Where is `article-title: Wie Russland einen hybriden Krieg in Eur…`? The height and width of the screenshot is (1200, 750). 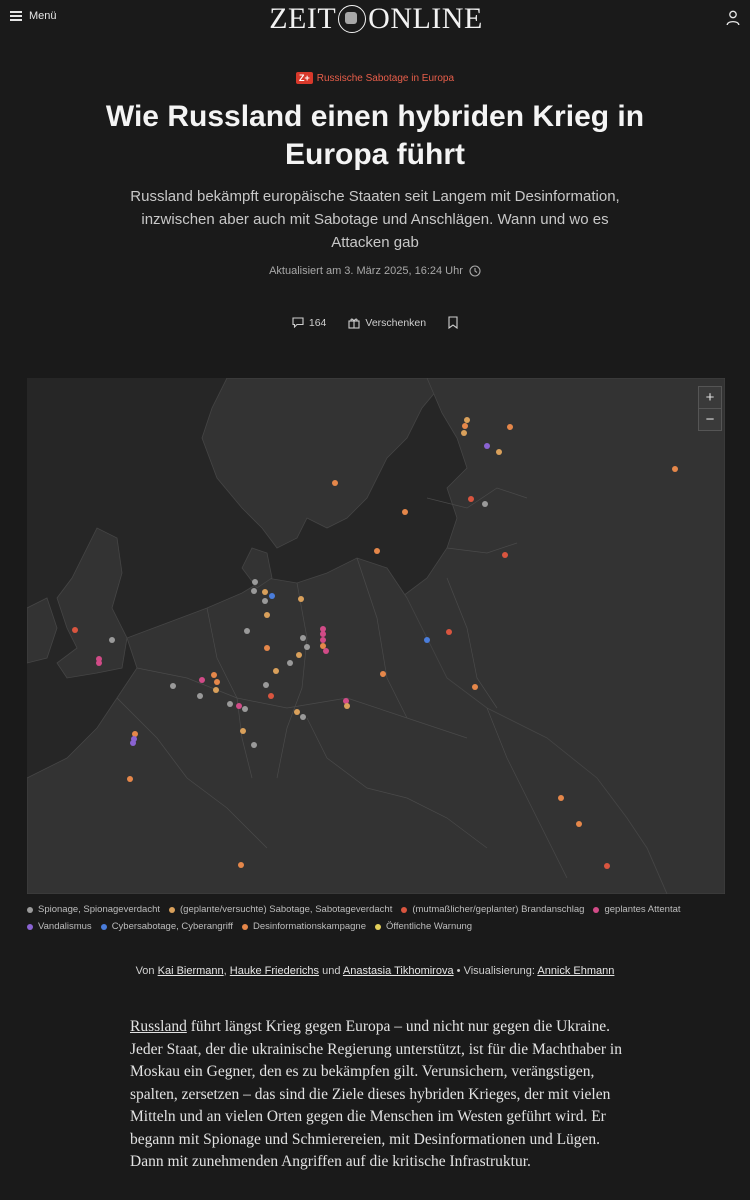 article-title: Wie Russland einen hybriden Krieg in Eur… is located at coordinates (375, 135).